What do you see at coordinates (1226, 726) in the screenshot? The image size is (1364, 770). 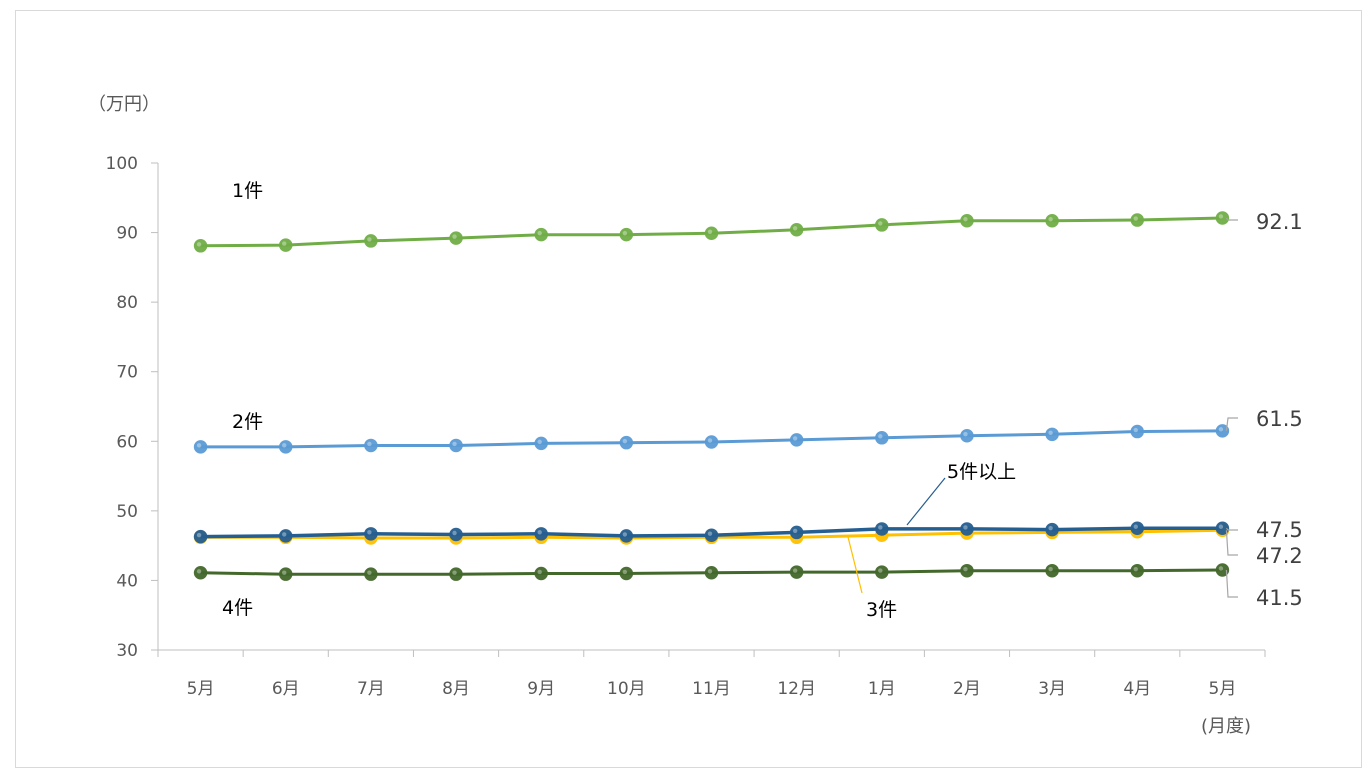 I see `x-axis-unit: (月度)` at bounding box center [1226, 726].